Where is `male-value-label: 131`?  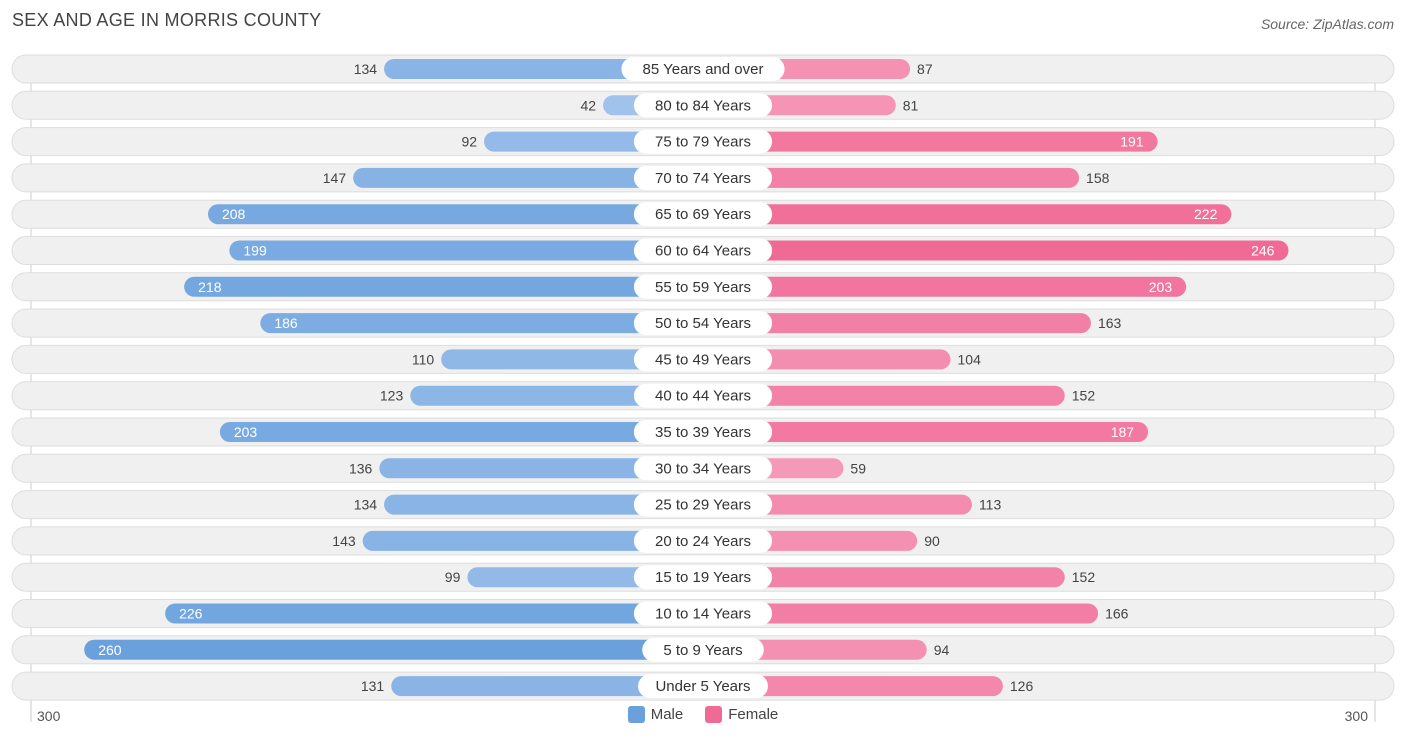 male-value-label: 131 is located at coordinates (373, 686).